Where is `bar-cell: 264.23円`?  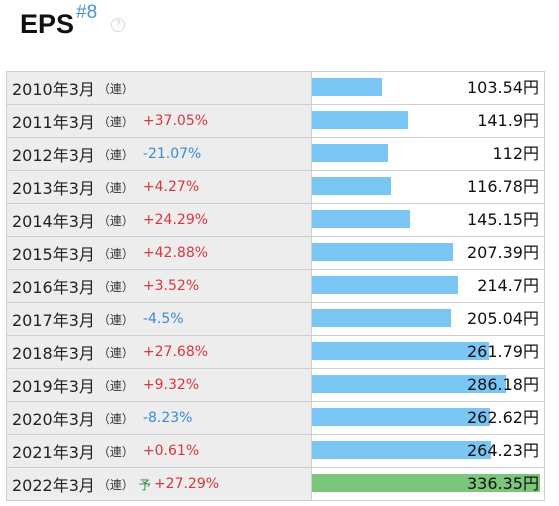
bar-cell: 264.23円 is located at coordinates (428, 451).